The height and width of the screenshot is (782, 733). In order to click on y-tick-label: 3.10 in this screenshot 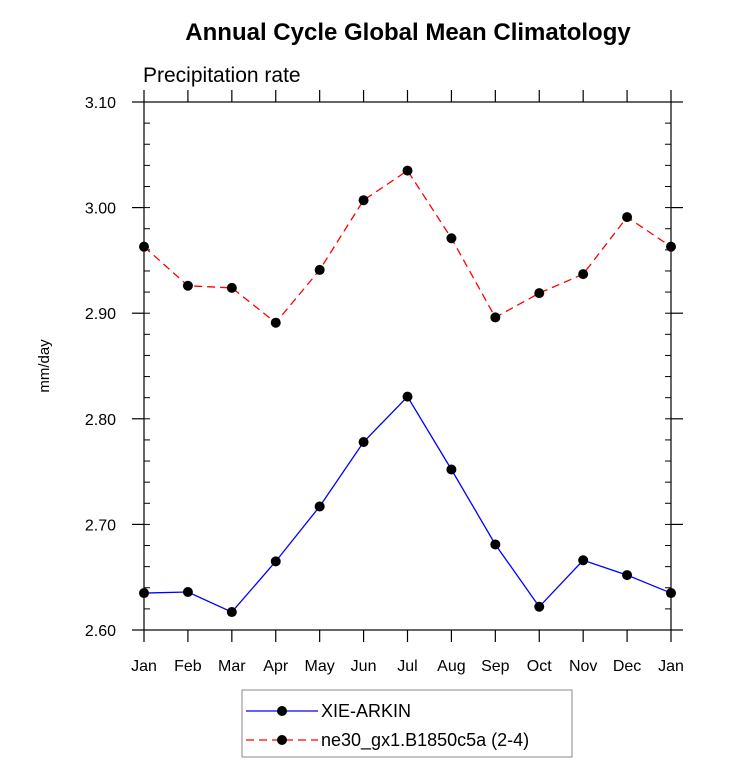, I will do `click(100, 103)`.